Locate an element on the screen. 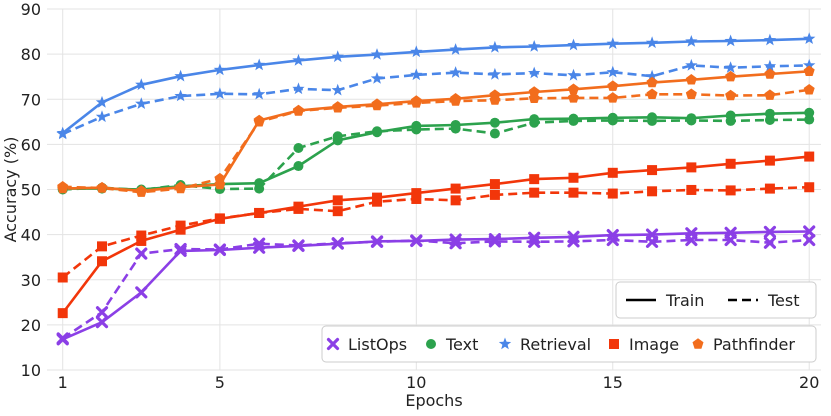  y-tick-label: 50 is located at coordinates (31, 190).